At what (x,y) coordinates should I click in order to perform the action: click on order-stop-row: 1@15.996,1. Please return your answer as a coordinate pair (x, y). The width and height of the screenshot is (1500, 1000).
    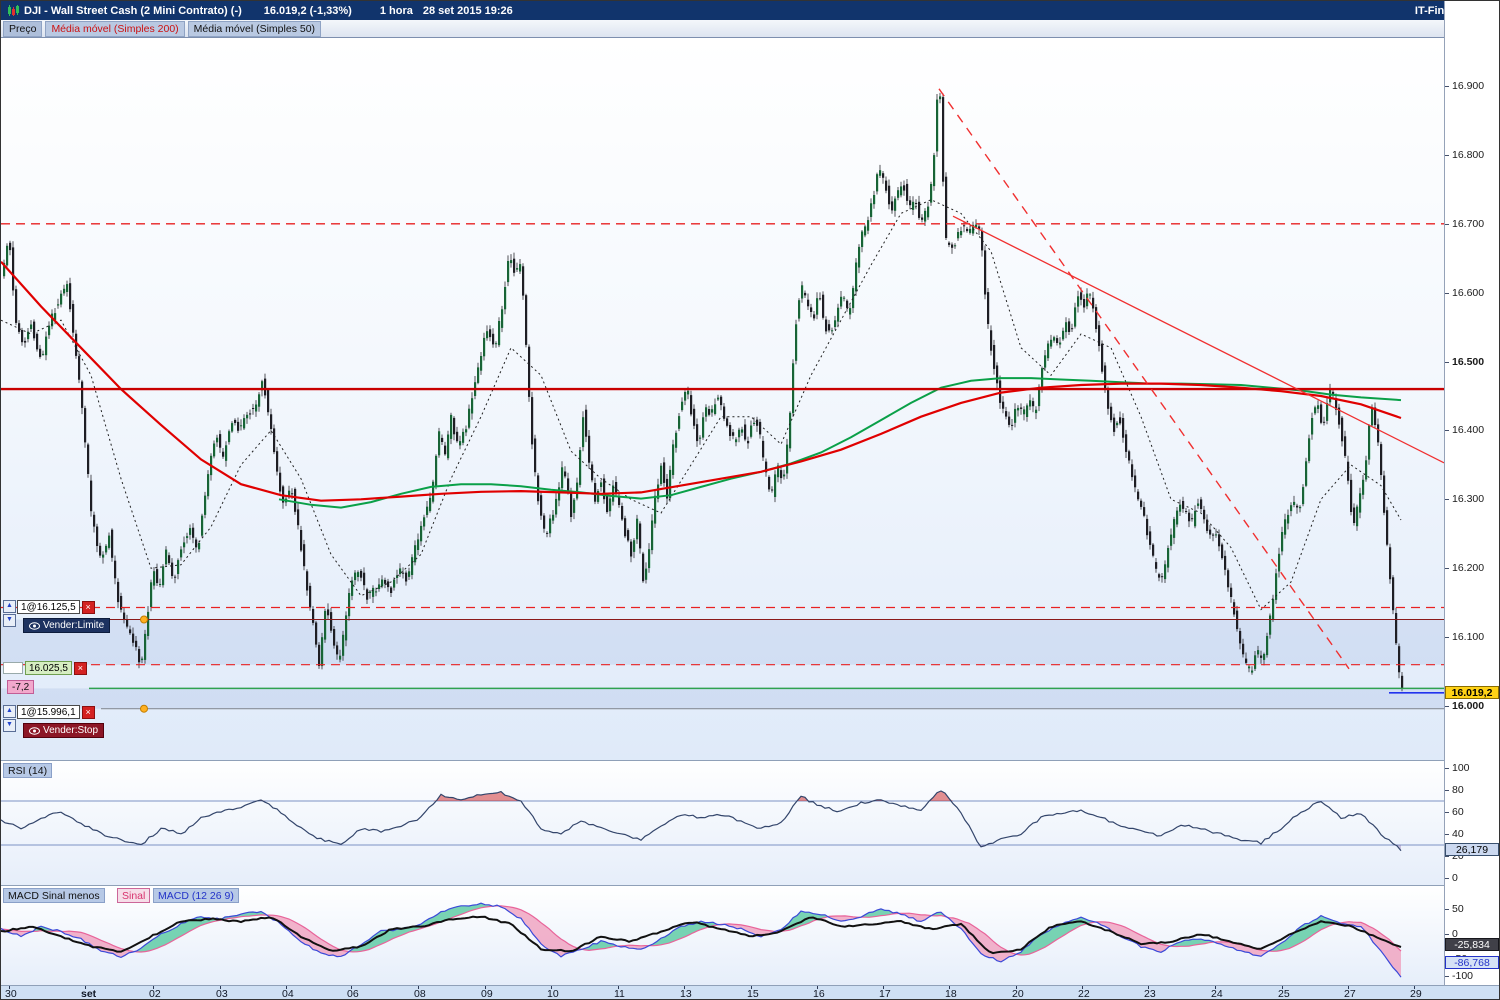
    Looking at the image, I should click on (56, 712).